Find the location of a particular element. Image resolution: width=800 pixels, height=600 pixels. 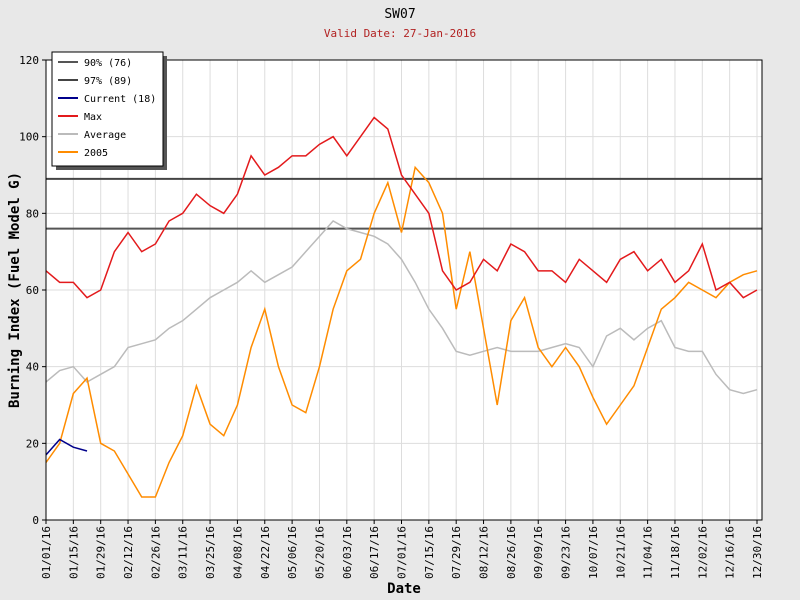

x-tick-label: 12/16/16 is located at coordinates (730, 552).